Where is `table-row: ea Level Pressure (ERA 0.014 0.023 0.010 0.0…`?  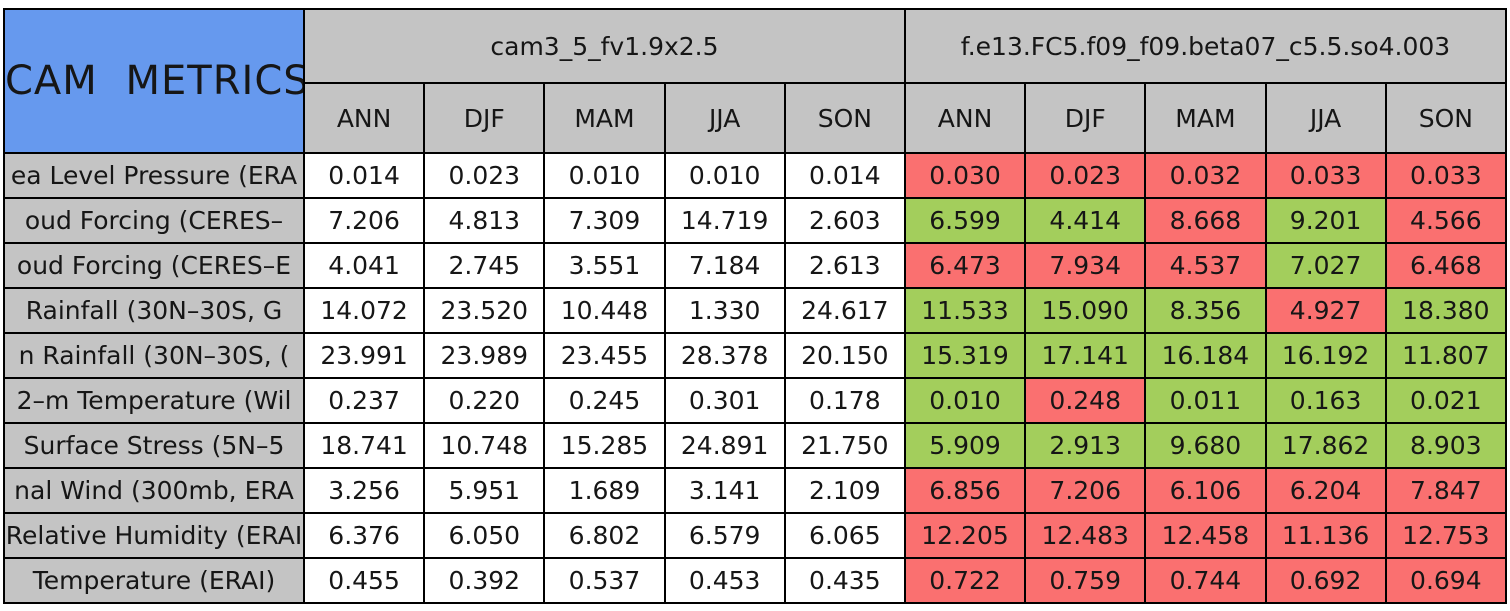
table-row: ea Level Pressure (ERA 0.014 0.023 0.010 0.0… is located at coordinates (755, 175).